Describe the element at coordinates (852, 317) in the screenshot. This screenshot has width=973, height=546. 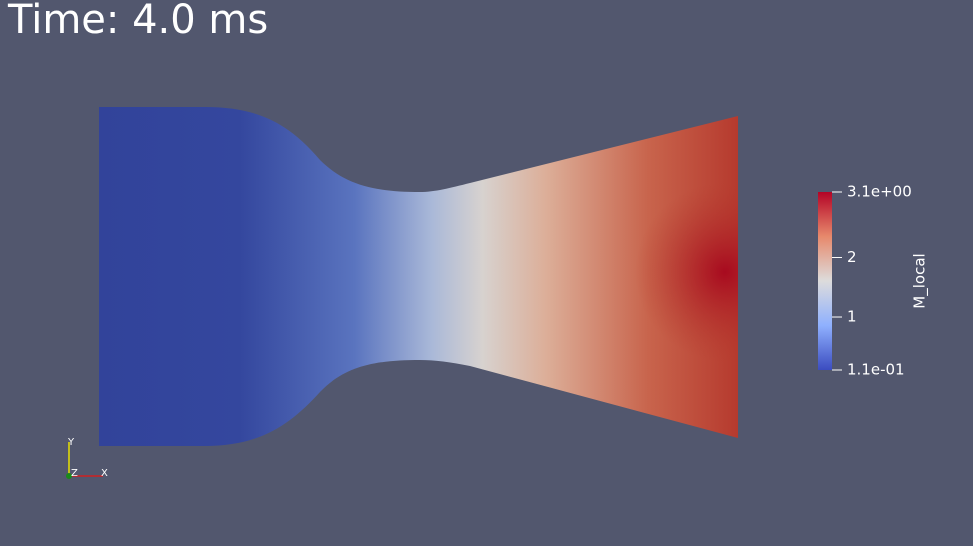
I see `color-tick-label: 1` at that location.